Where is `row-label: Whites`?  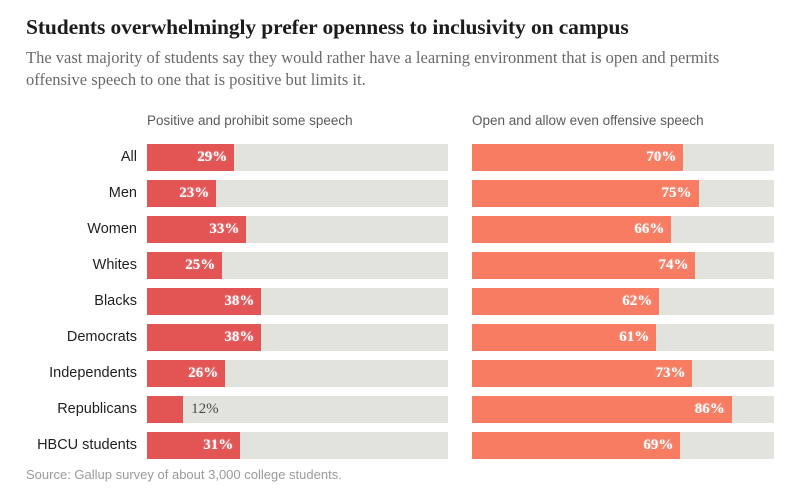
row-label: Whites is located at coordinates (114, 265).